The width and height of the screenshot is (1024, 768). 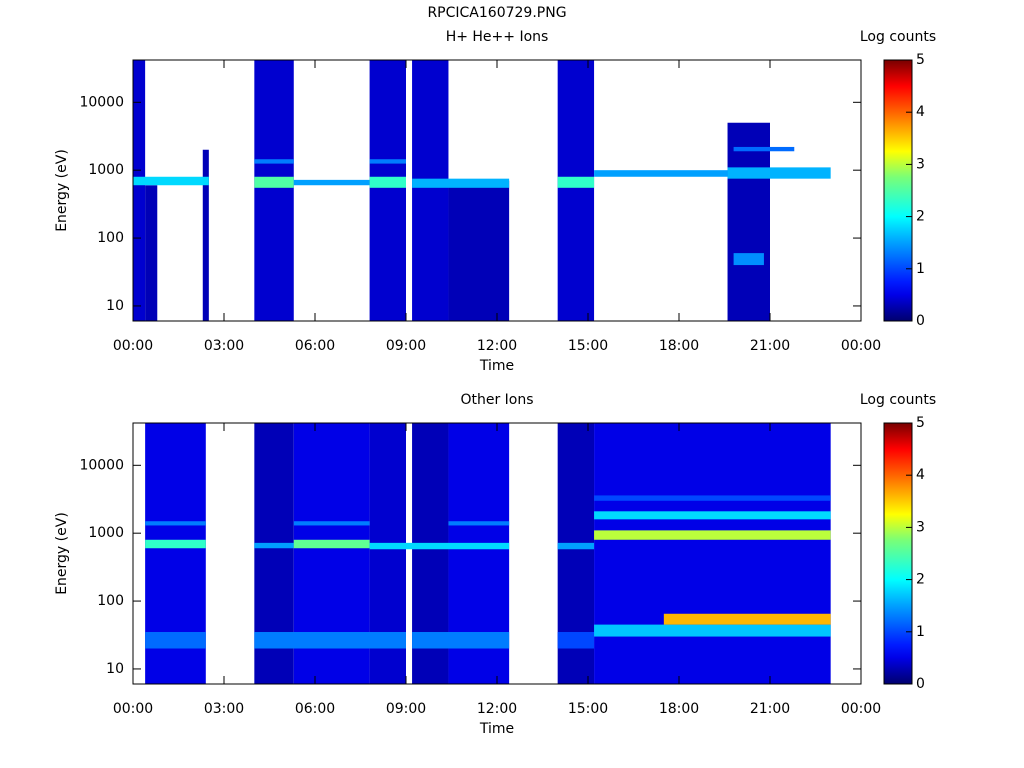 I want to click on panel-title: Other Ions, so click(x=496, y=400).